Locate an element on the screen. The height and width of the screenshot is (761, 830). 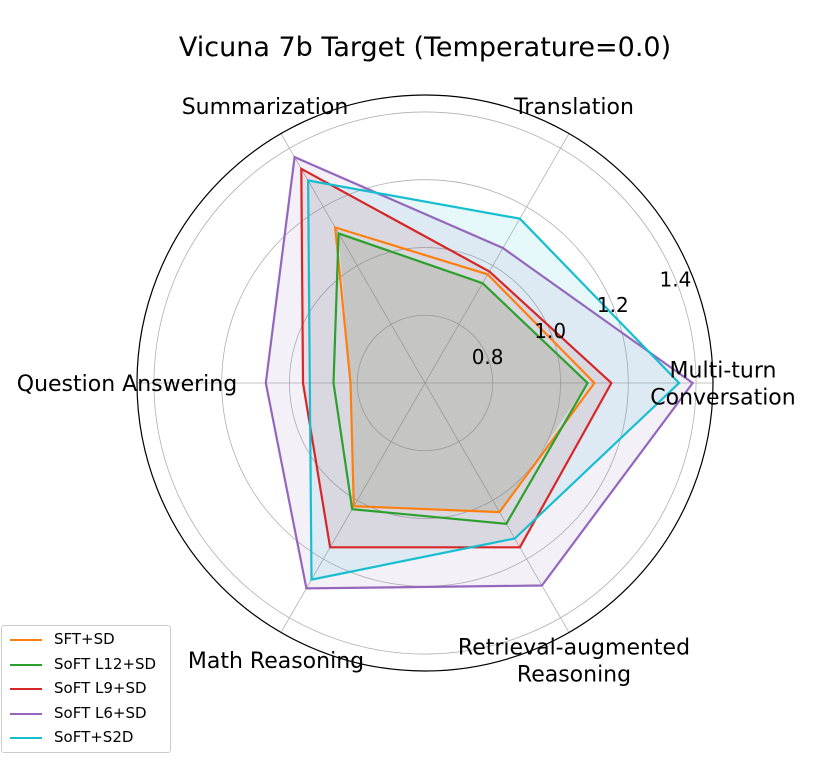
chart-title: Vicuna 7b Target (Temperature=0.0) is located at coordinates (425, 47).